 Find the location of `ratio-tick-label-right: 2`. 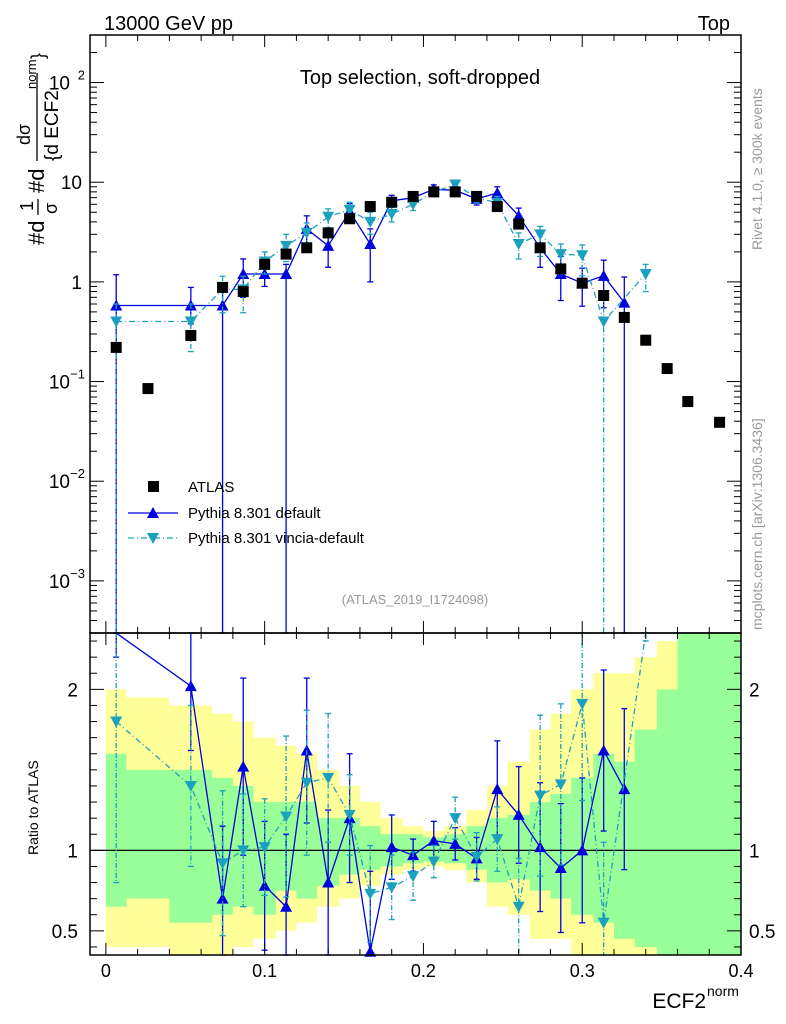

ratio-tick-label-right: 2 is located at coordinates (754, 690).